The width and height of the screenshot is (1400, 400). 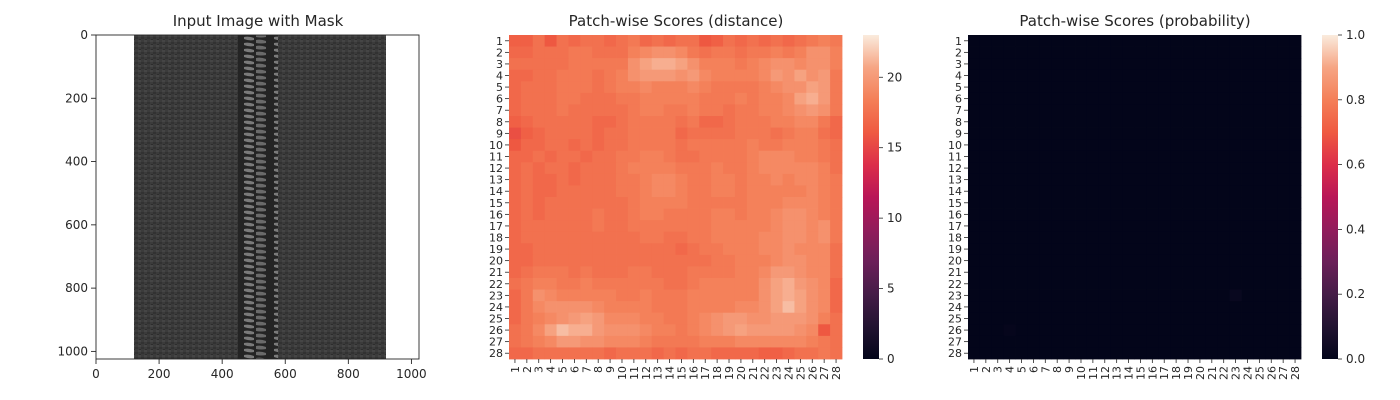 What do you see at coordinates (496, 168) in the screenshot?
I see `heatmap-y-tick-label: 12` at bounding box center [496, 168].